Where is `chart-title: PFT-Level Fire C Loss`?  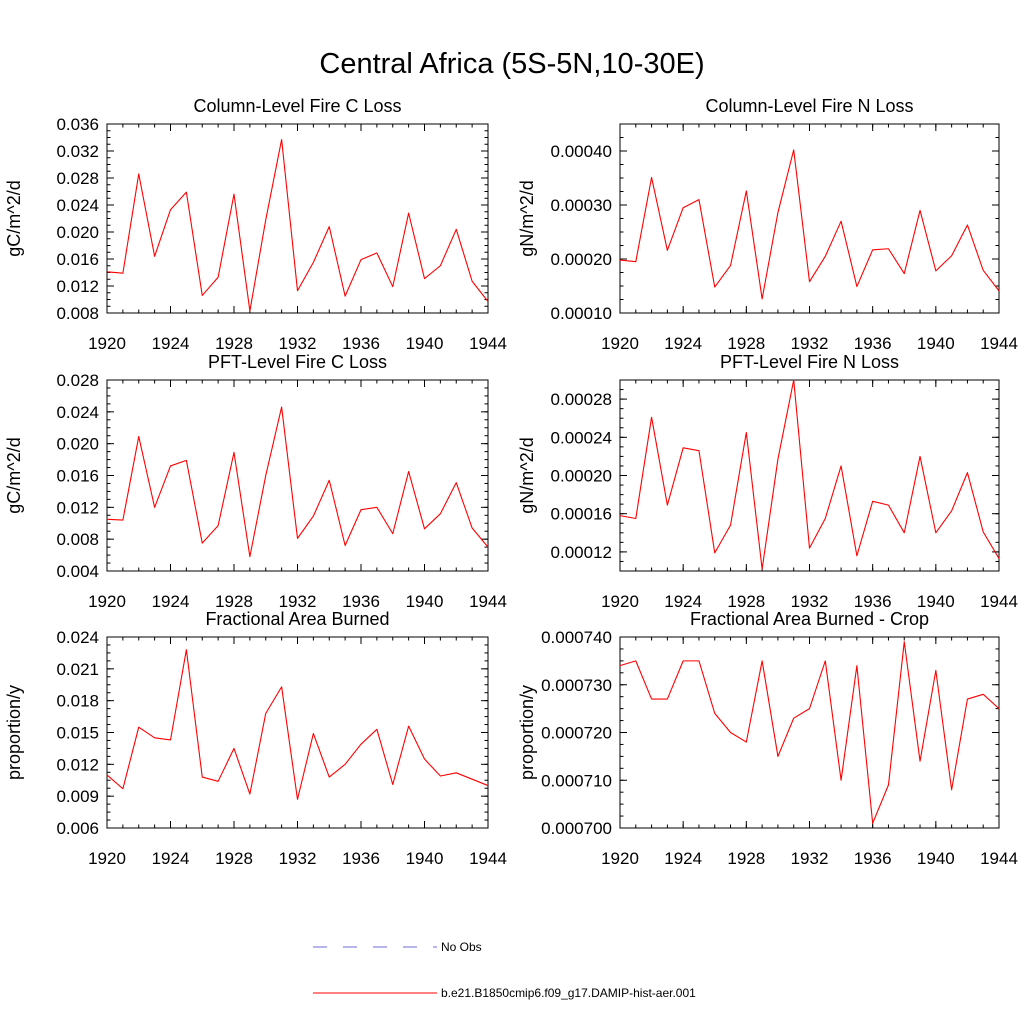
chart-title: PFT-Level Fire C Loss is located at coordinates (297, 362).